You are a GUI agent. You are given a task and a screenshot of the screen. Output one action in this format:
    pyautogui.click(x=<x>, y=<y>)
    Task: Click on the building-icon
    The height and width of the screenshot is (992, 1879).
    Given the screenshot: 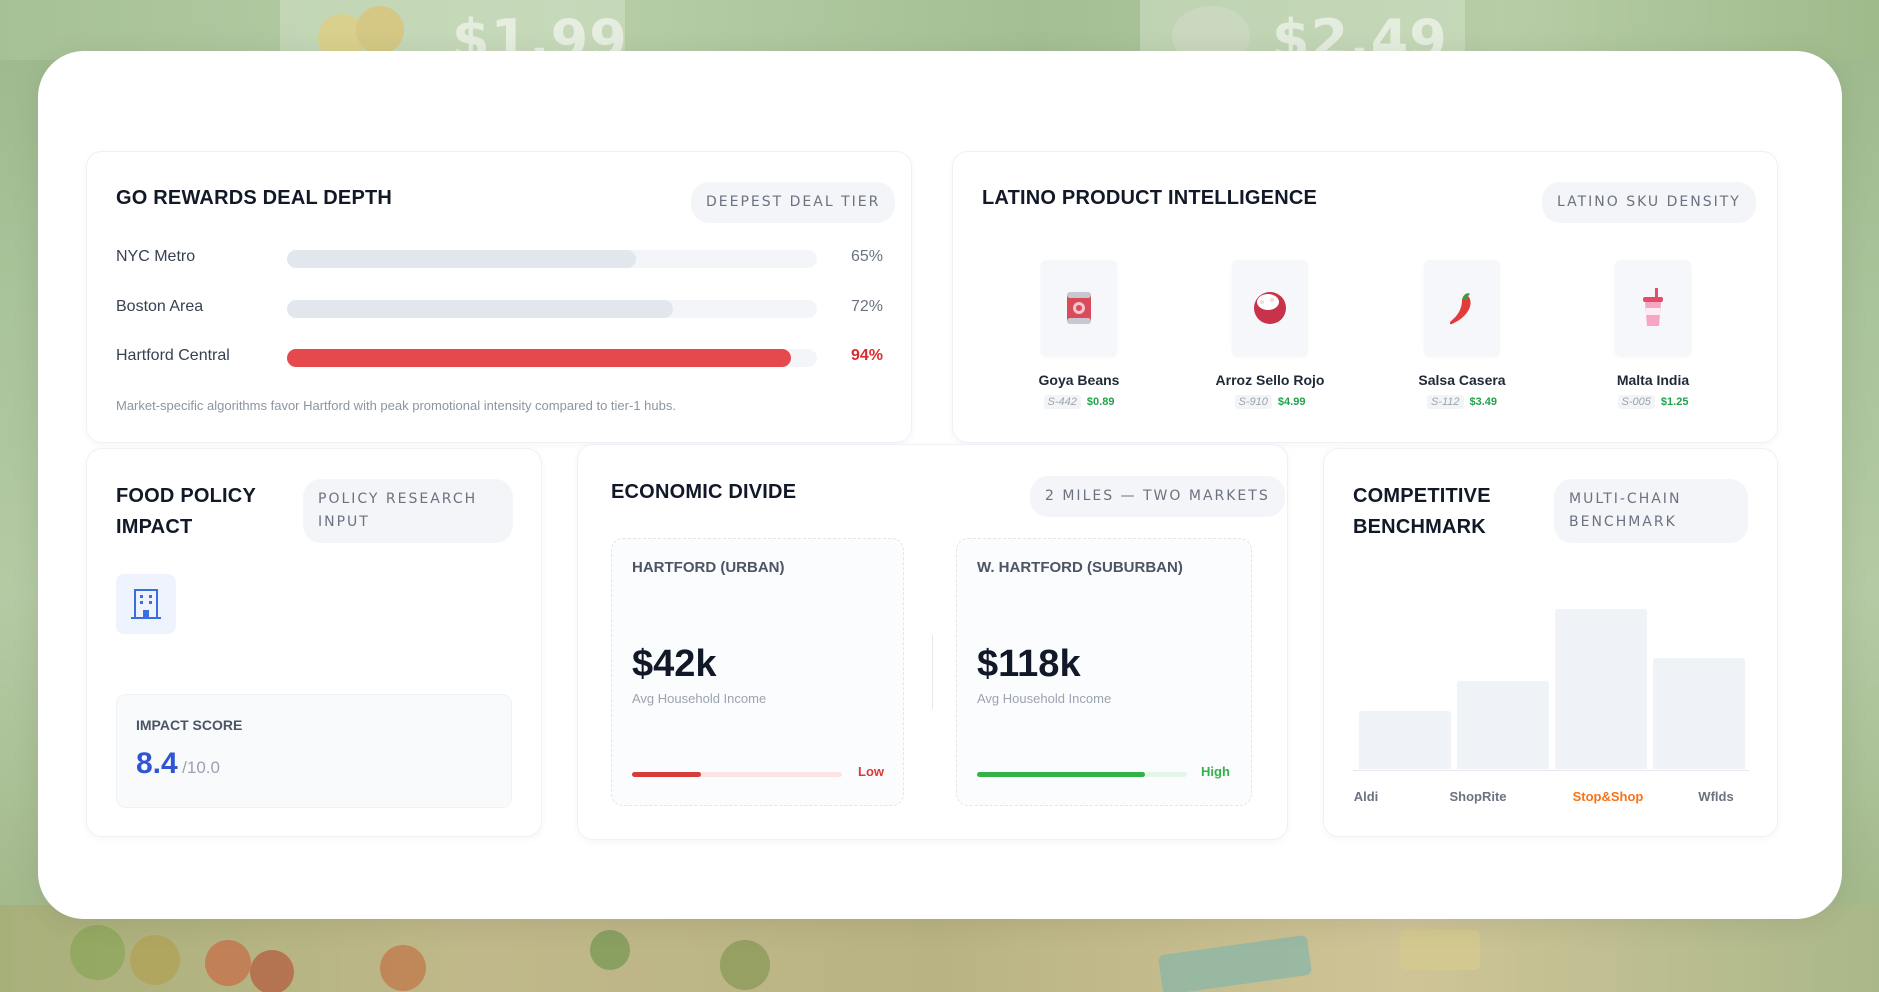 What is the action you would take?
    pyautogui.click(x=146, y=604)
    